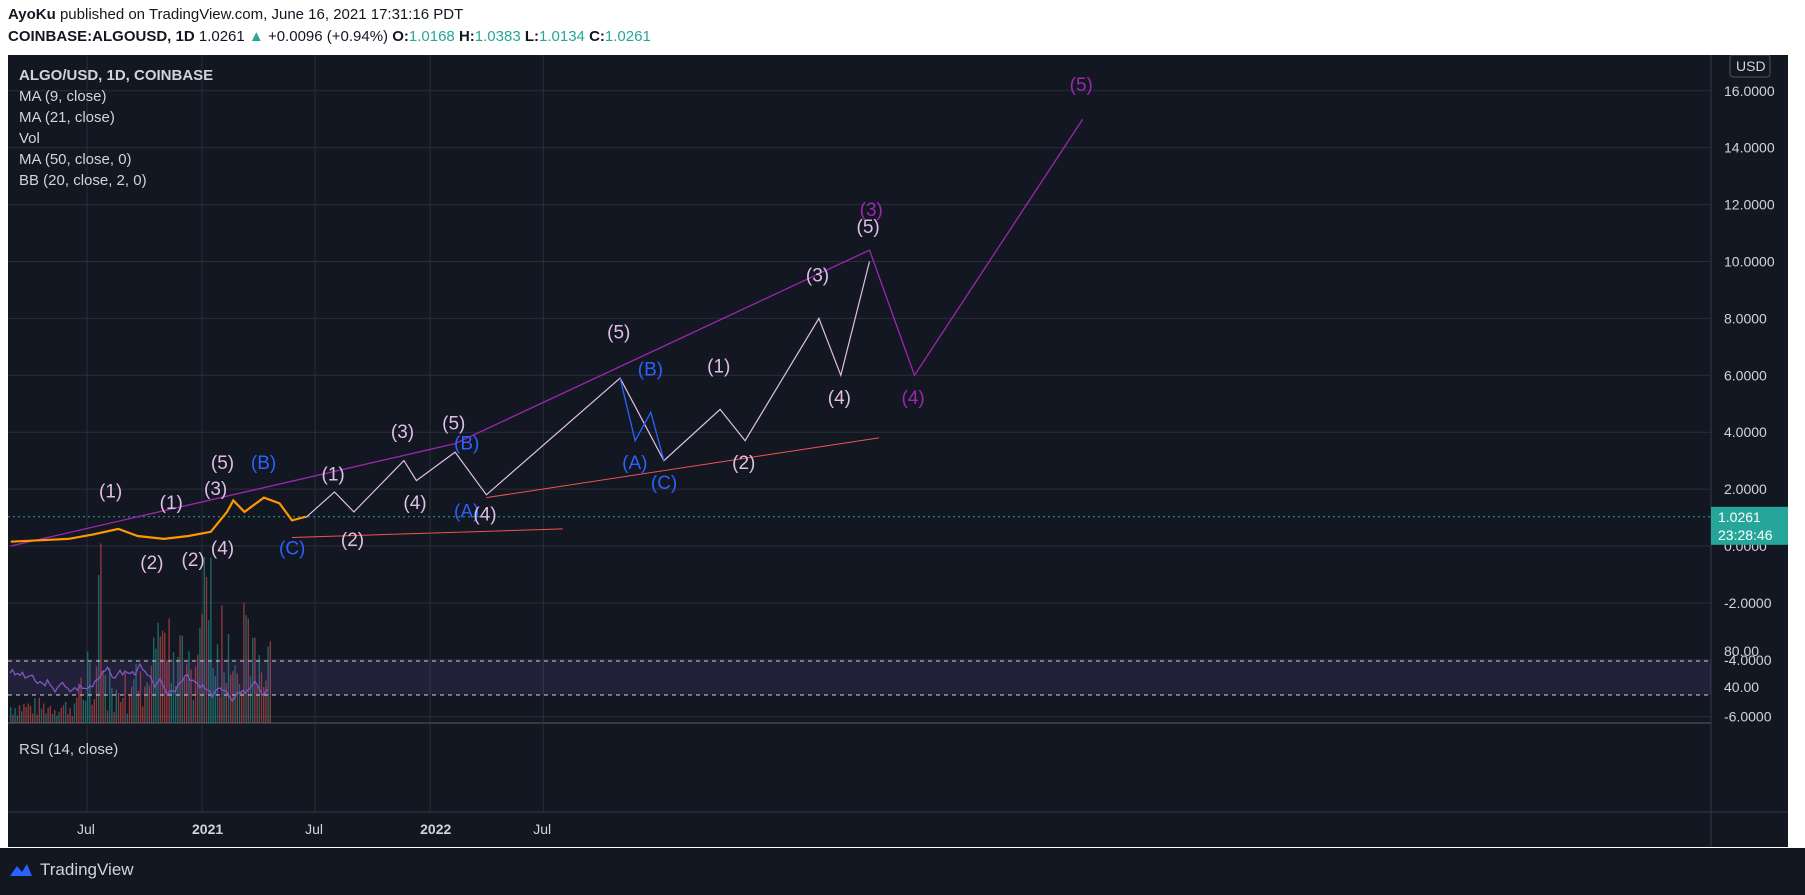  Describe the element at coordinates (32, 14) in the screenshot. I see `author-name: AyoKu` at that location.